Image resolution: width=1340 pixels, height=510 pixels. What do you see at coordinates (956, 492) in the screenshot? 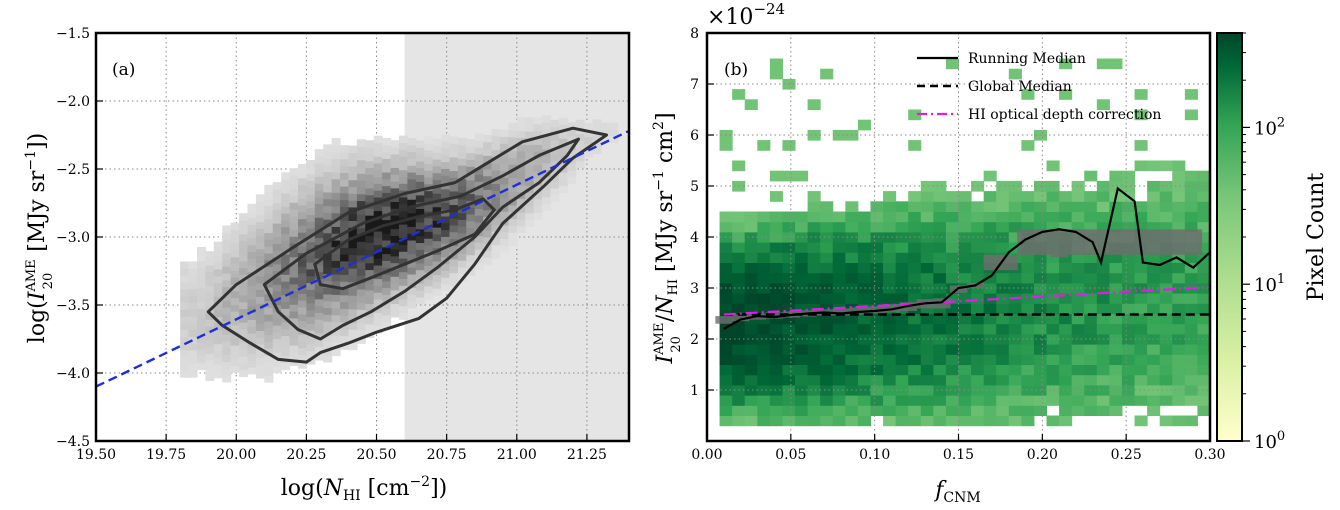
I see `x-axis-label-b: fCNM` at bounding box center [956, 492].